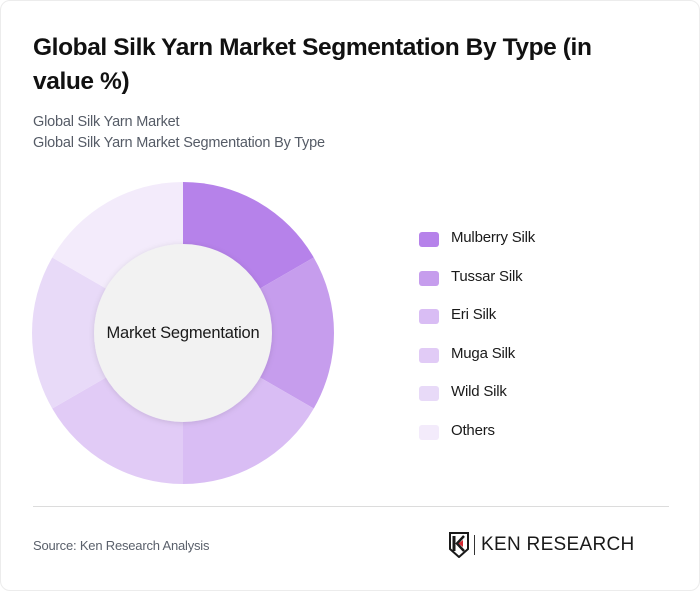  What do you see at coordinates (483, 353) in the screenshot?
I see `legend-label: Muga Silk` at bounding box center [483, 353].